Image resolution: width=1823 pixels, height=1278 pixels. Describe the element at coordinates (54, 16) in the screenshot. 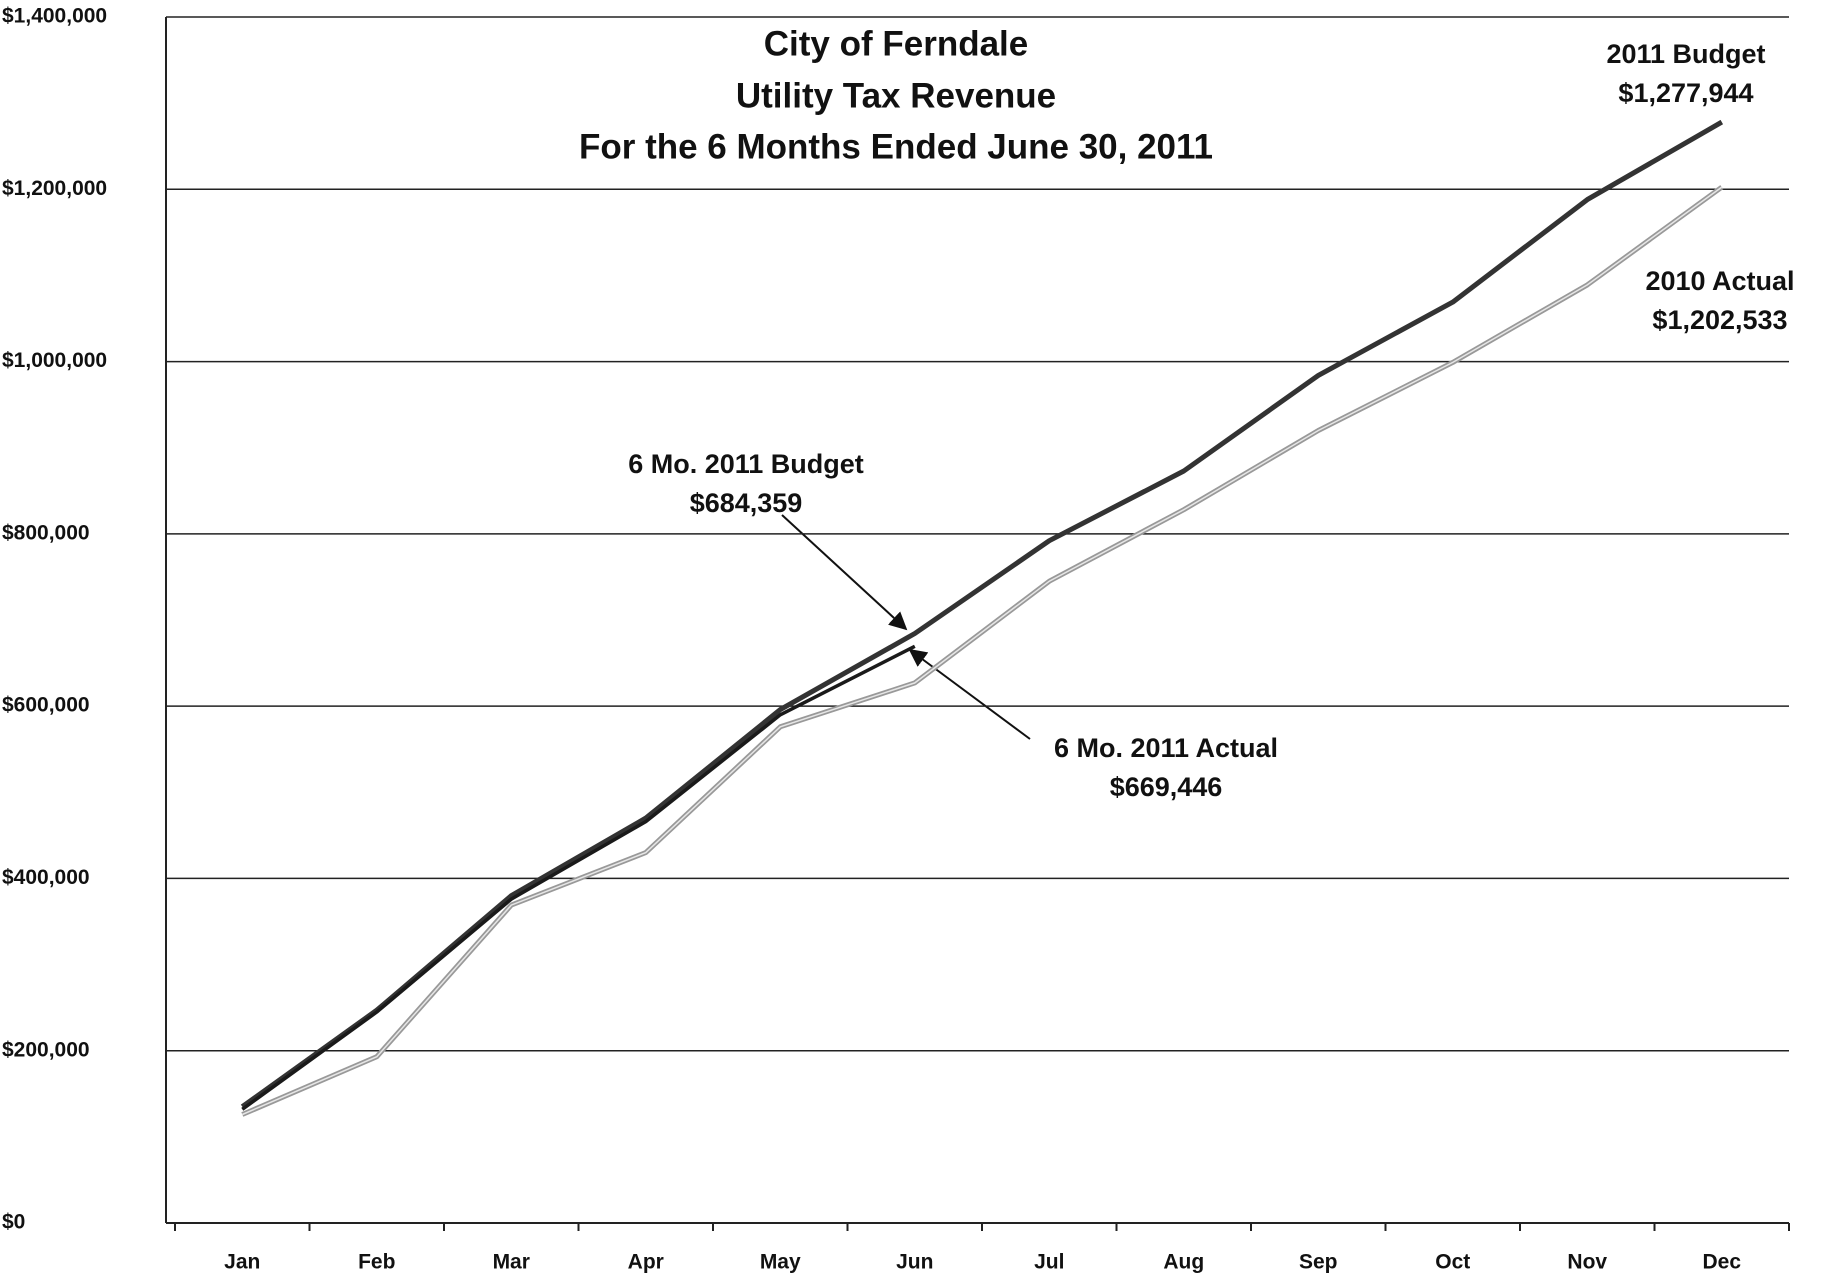

I see `y-tick-label: $1,400,000` at that location.